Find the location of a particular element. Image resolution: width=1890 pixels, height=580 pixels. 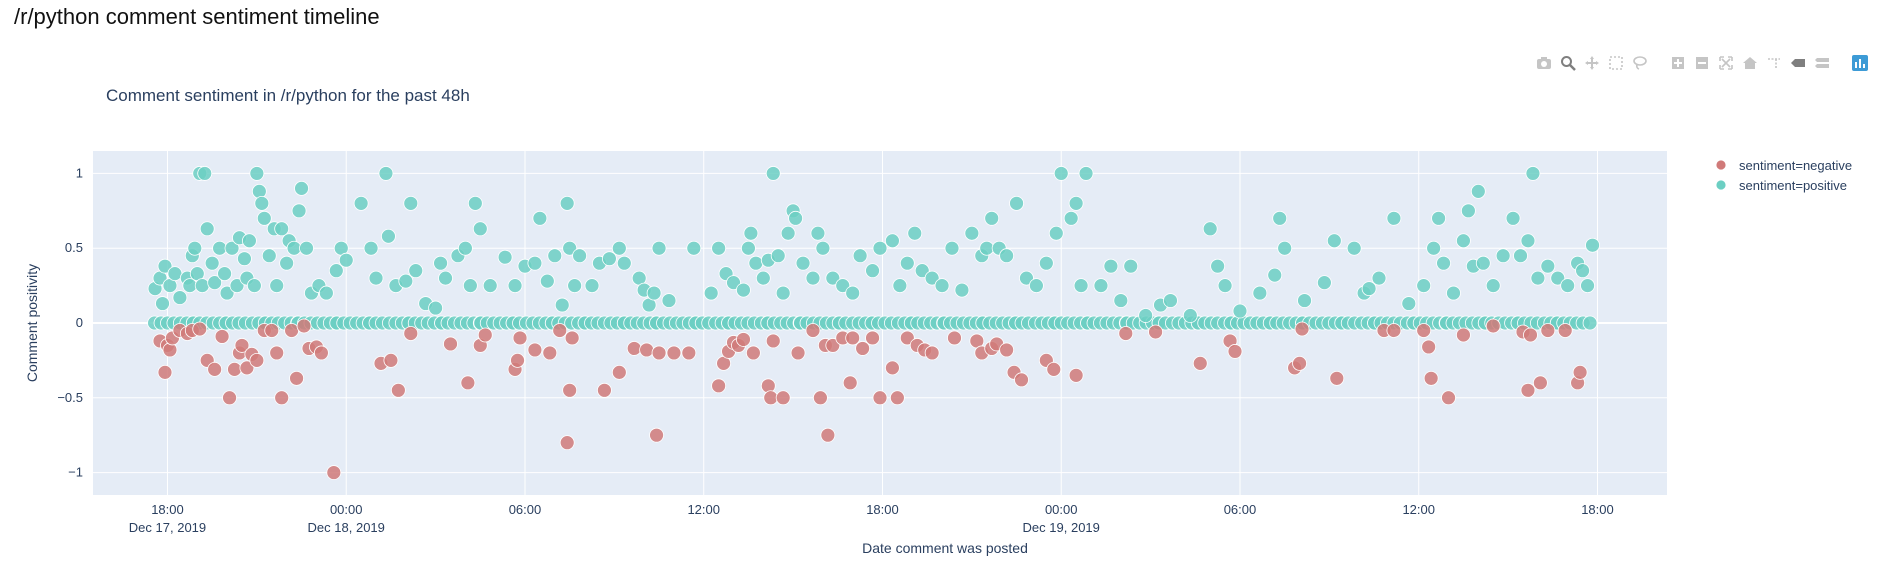

legend: sentiment=negative sentiment=positive is located at coordinates (1783, 175).